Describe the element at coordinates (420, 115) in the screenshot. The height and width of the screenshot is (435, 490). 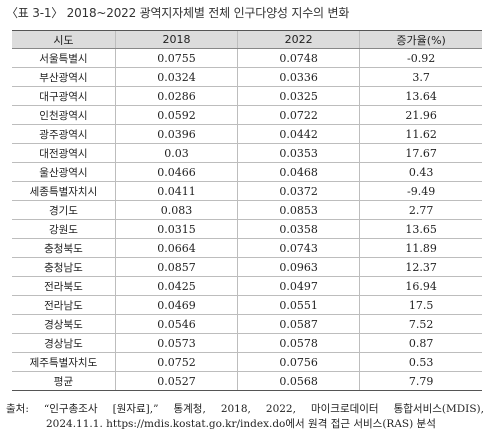
I see `cell-growth-rate: 21.96` at that location.